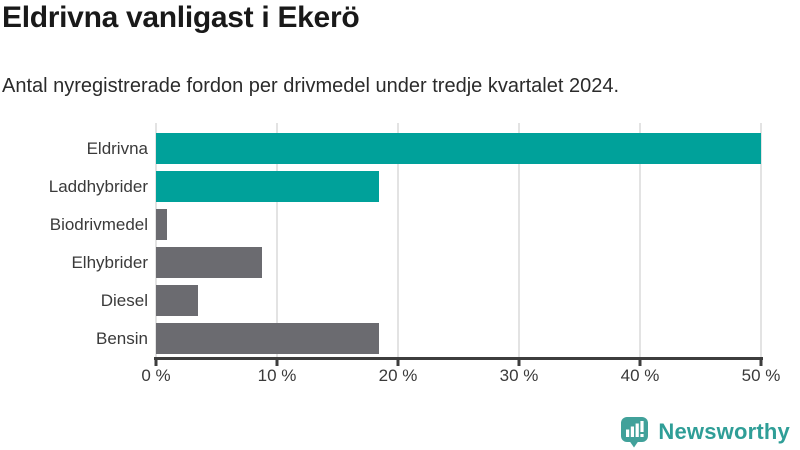 The width and height of the screenshot is (800, 450). I want to click on category-label-3: Elhybrider, so click(109, 262).